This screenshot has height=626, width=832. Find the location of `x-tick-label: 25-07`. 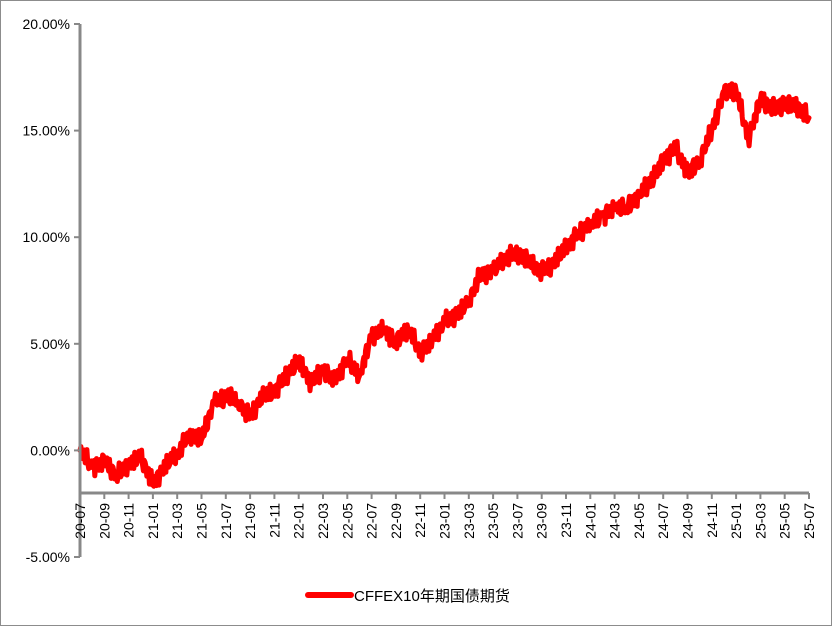

x-tick-label: 25-07 is located at coordinates (809, 521).